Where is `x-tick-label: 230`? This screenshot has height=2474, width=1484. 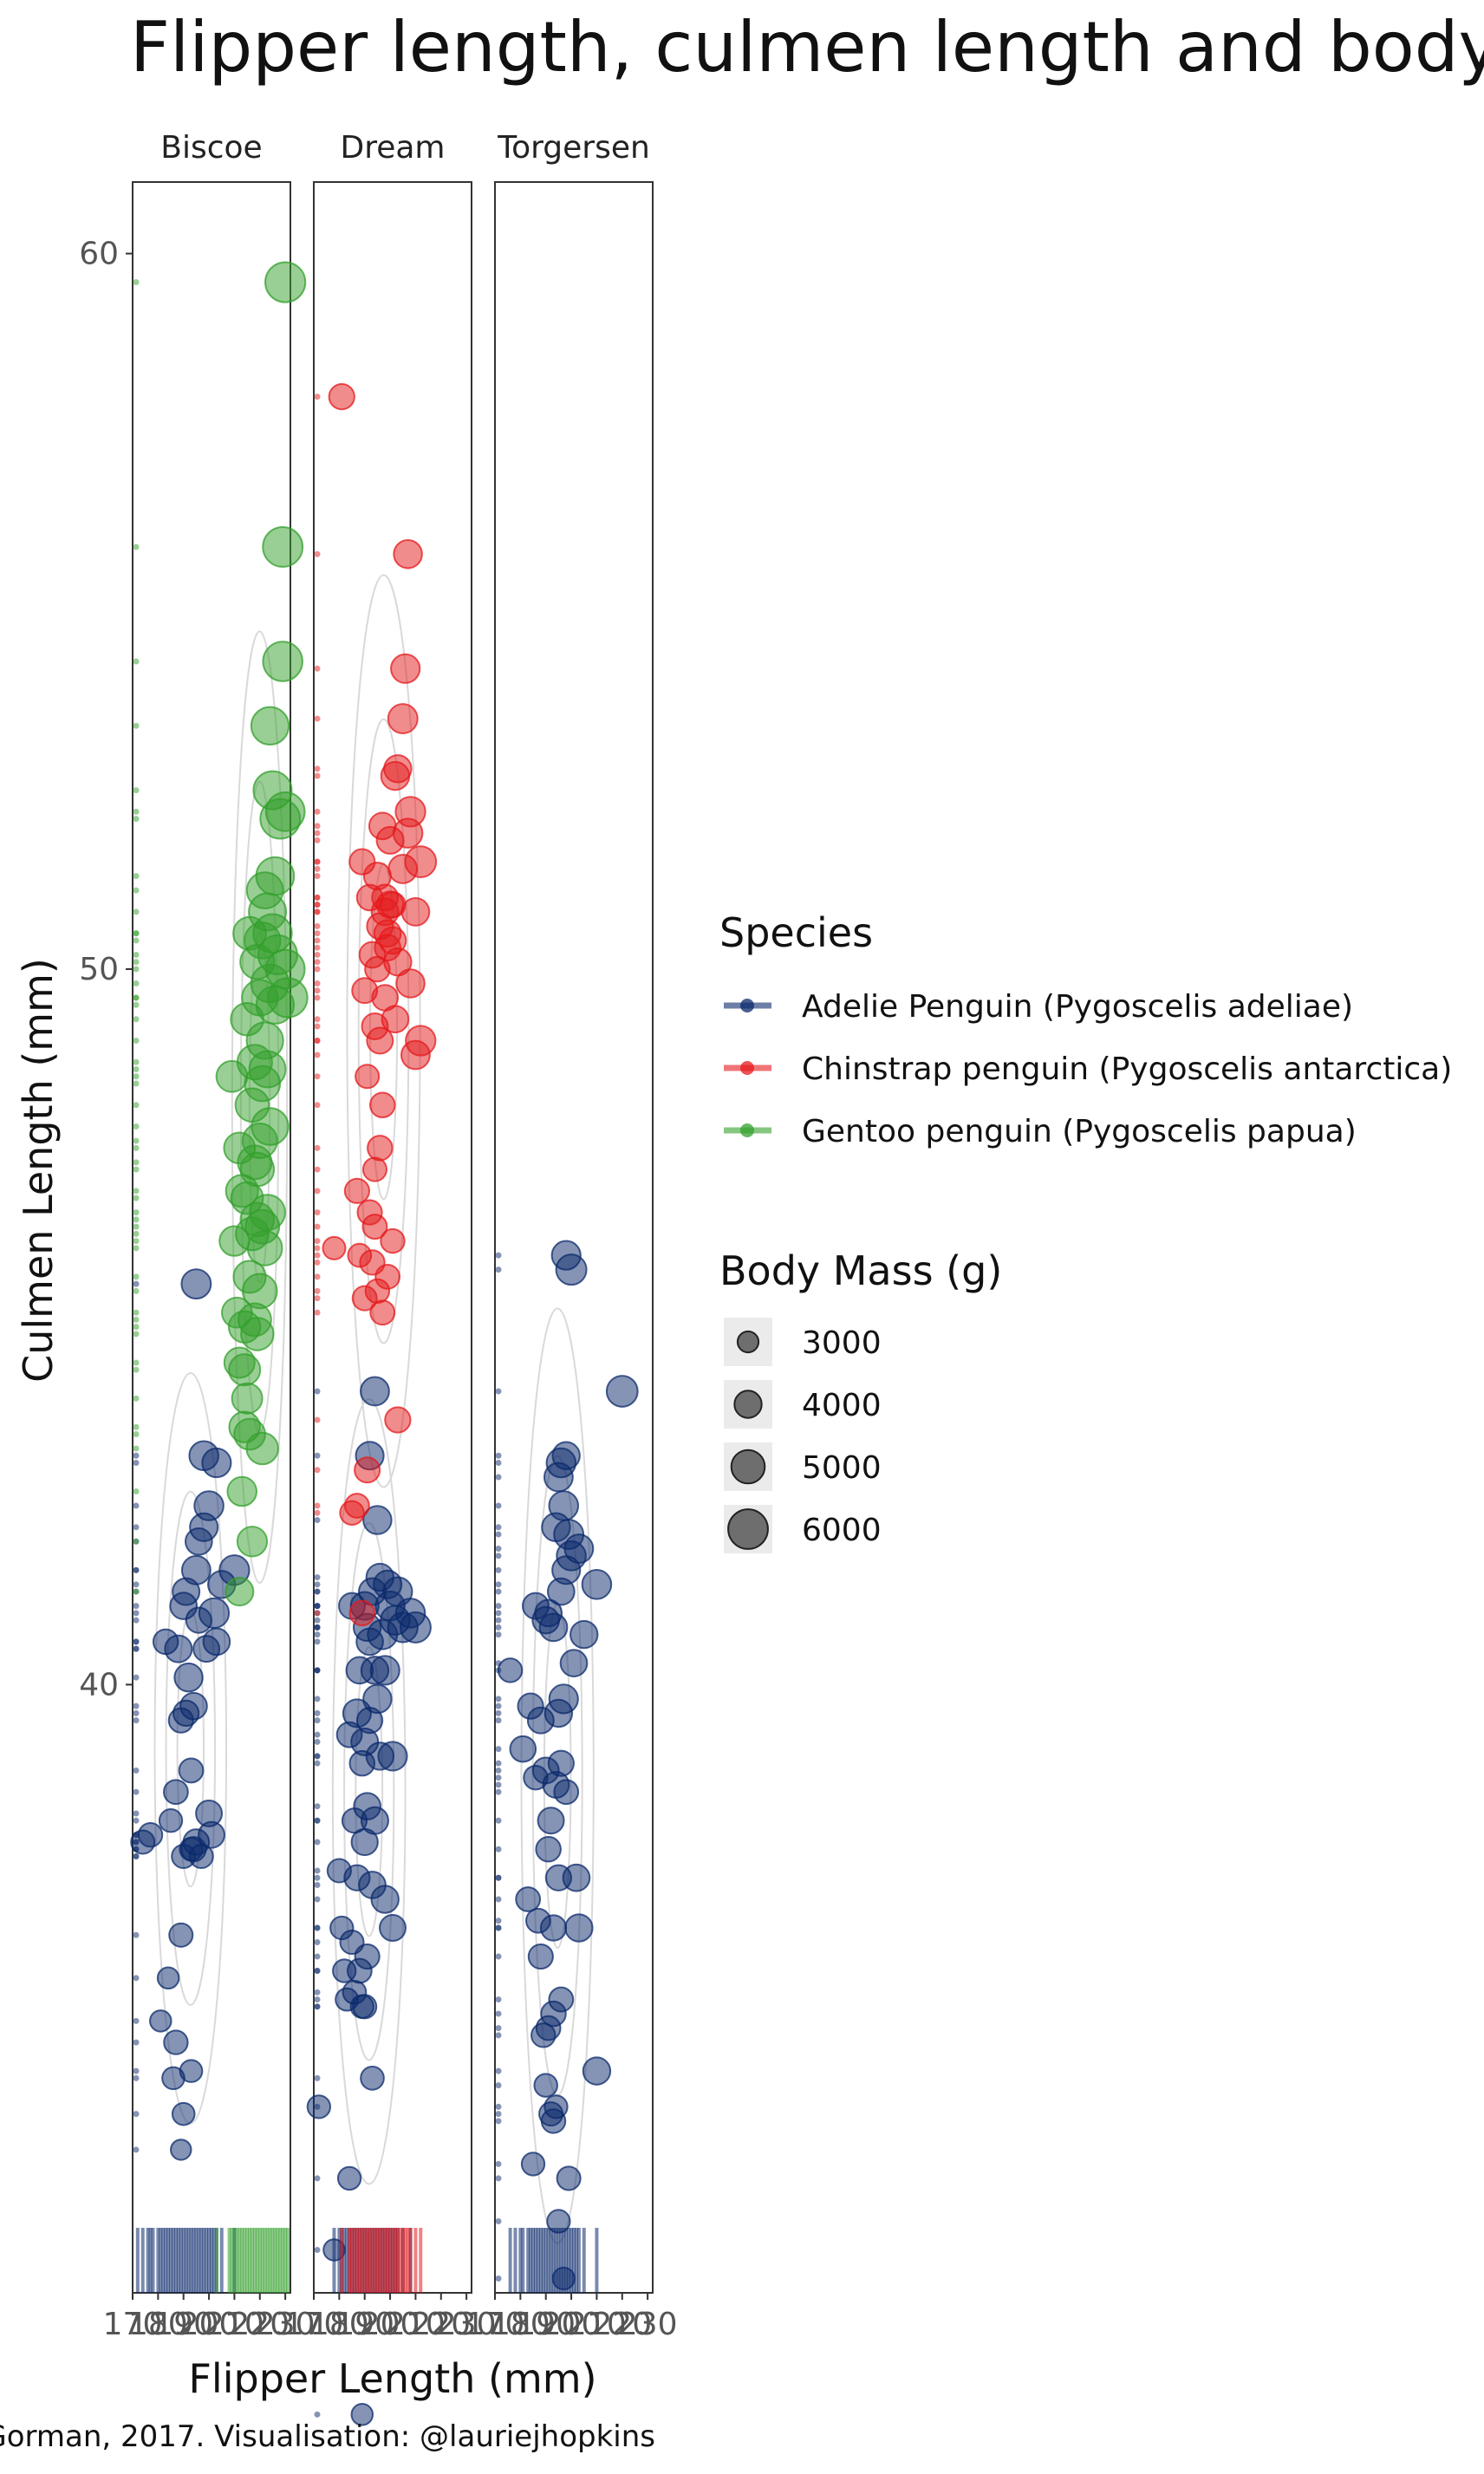
x-tick-label: 230 is located at coordinates (467, 2324).